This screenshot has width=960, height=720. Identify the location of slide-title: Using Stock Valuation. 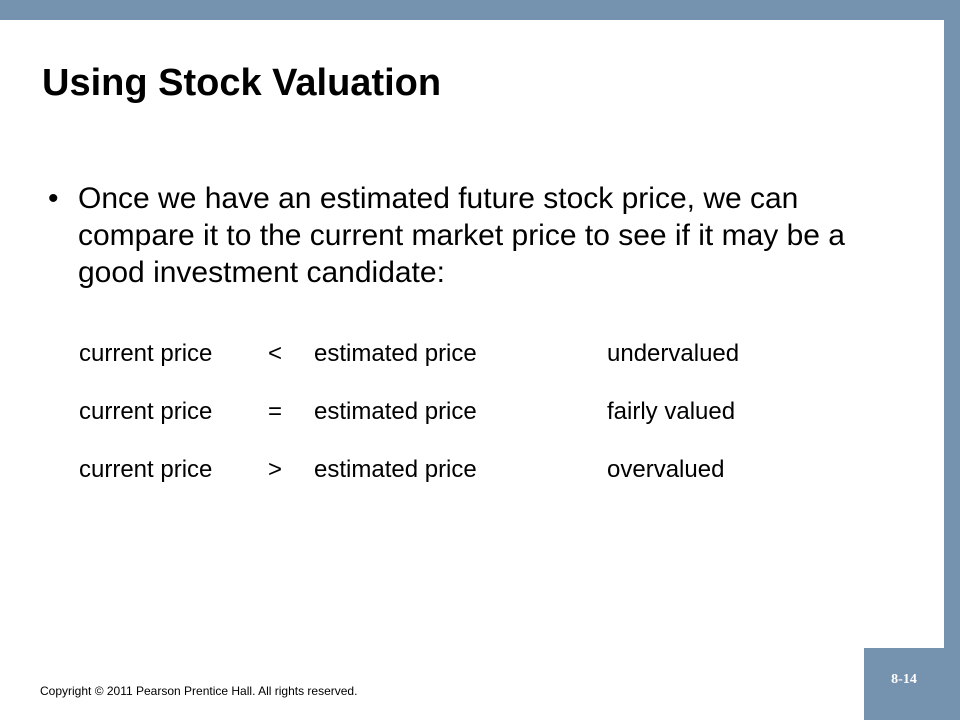
(242, 83).